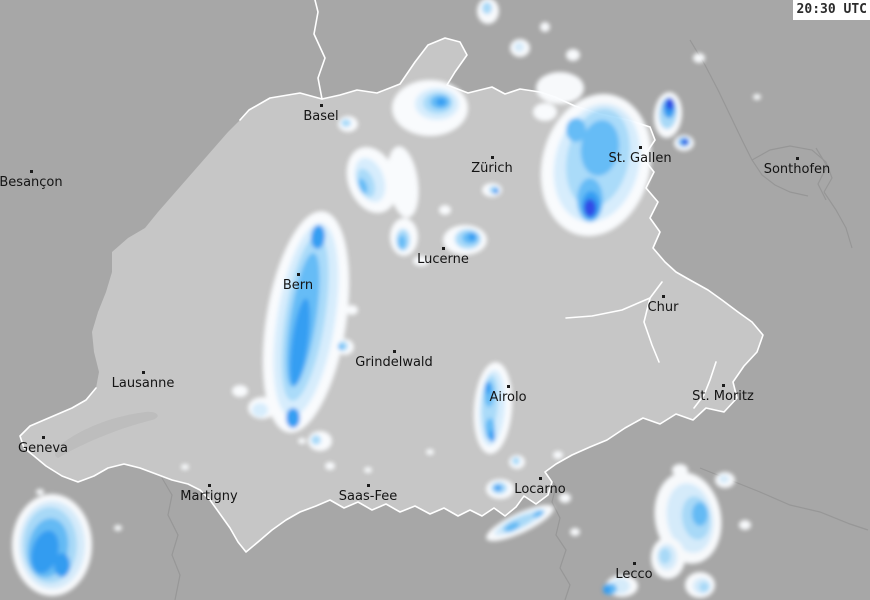 The width and height of the screenshot is (870, 600). What do you see at coordinates (634, 574) in the screenshot?
I see `city-label: Lecco` at bounding box center [634, 574].